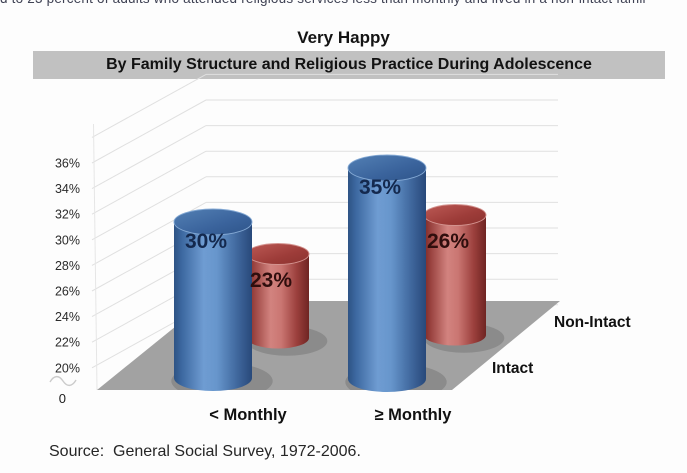 This screenshot has width=687, height=473. What do you see at coordinates (95, 257) in the screenshot?
I see `y-axis-line` at bounding box center [95, 257].